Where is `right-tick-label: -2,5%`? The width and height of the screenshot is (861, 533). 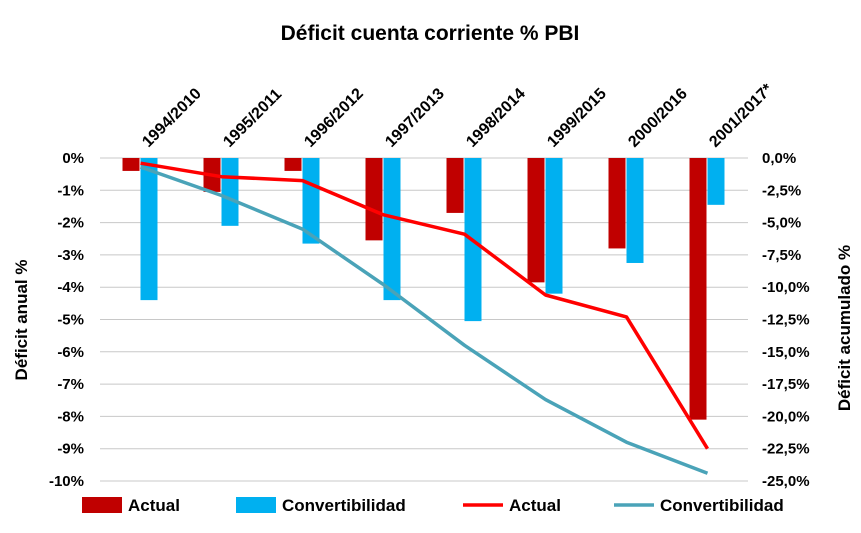
right-tick-label: -2,5% is located at coordinates (781, 190).